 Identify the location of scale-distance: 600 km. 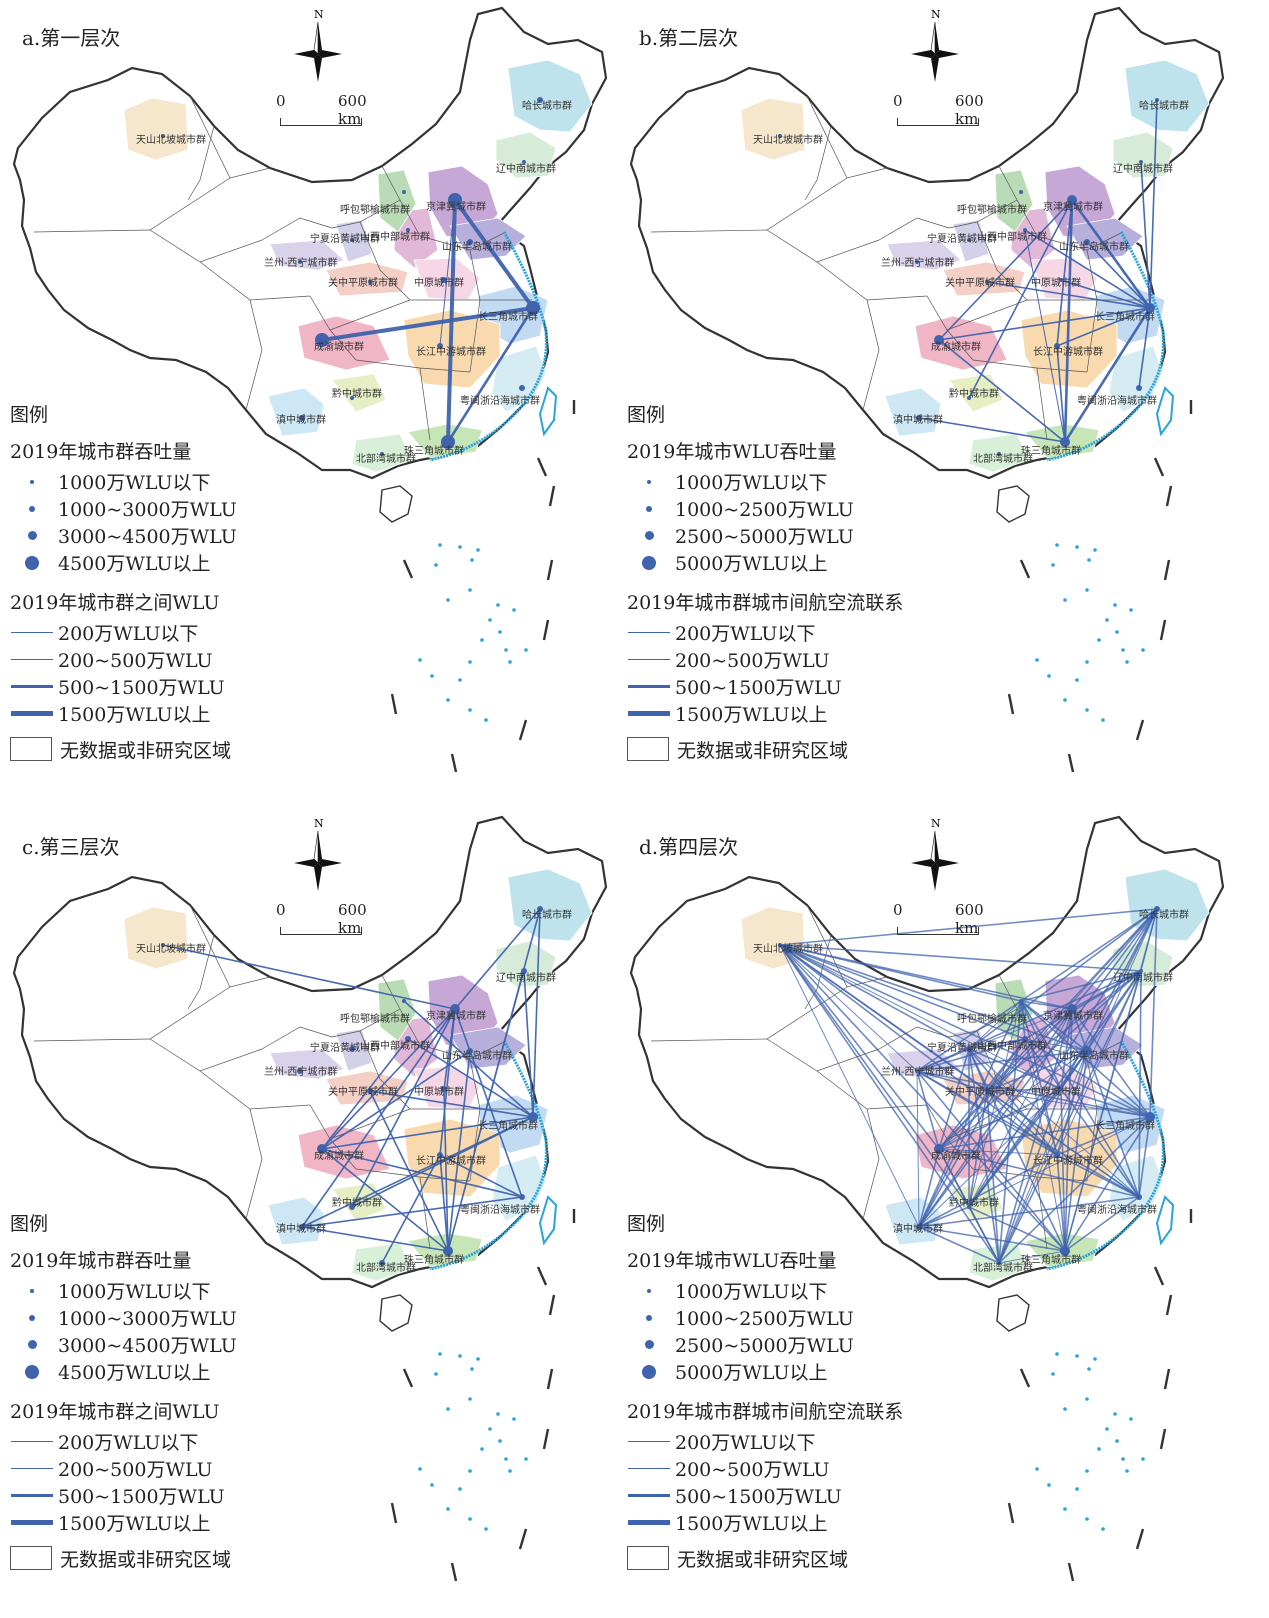
(352, 919).